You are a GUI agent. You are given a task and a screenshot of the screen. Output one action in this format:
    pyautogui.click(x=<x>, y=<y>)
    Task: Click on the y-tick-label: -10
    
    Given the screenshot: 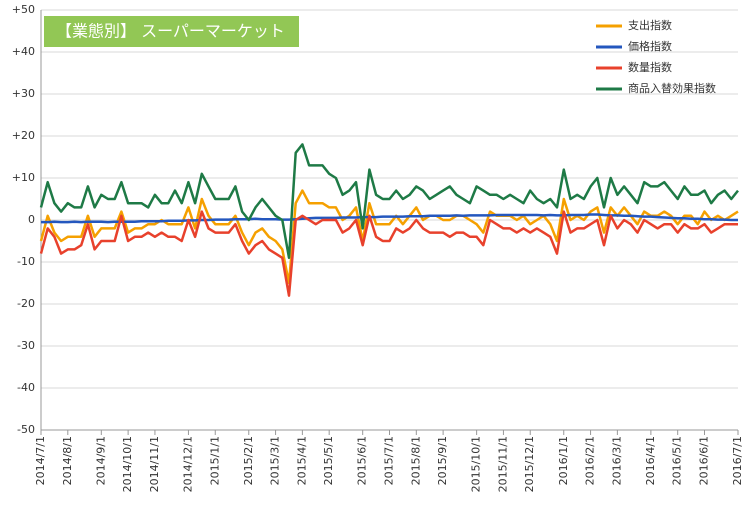 What is the action you would take?
    pyautogui.click(x=26, y=261)
    